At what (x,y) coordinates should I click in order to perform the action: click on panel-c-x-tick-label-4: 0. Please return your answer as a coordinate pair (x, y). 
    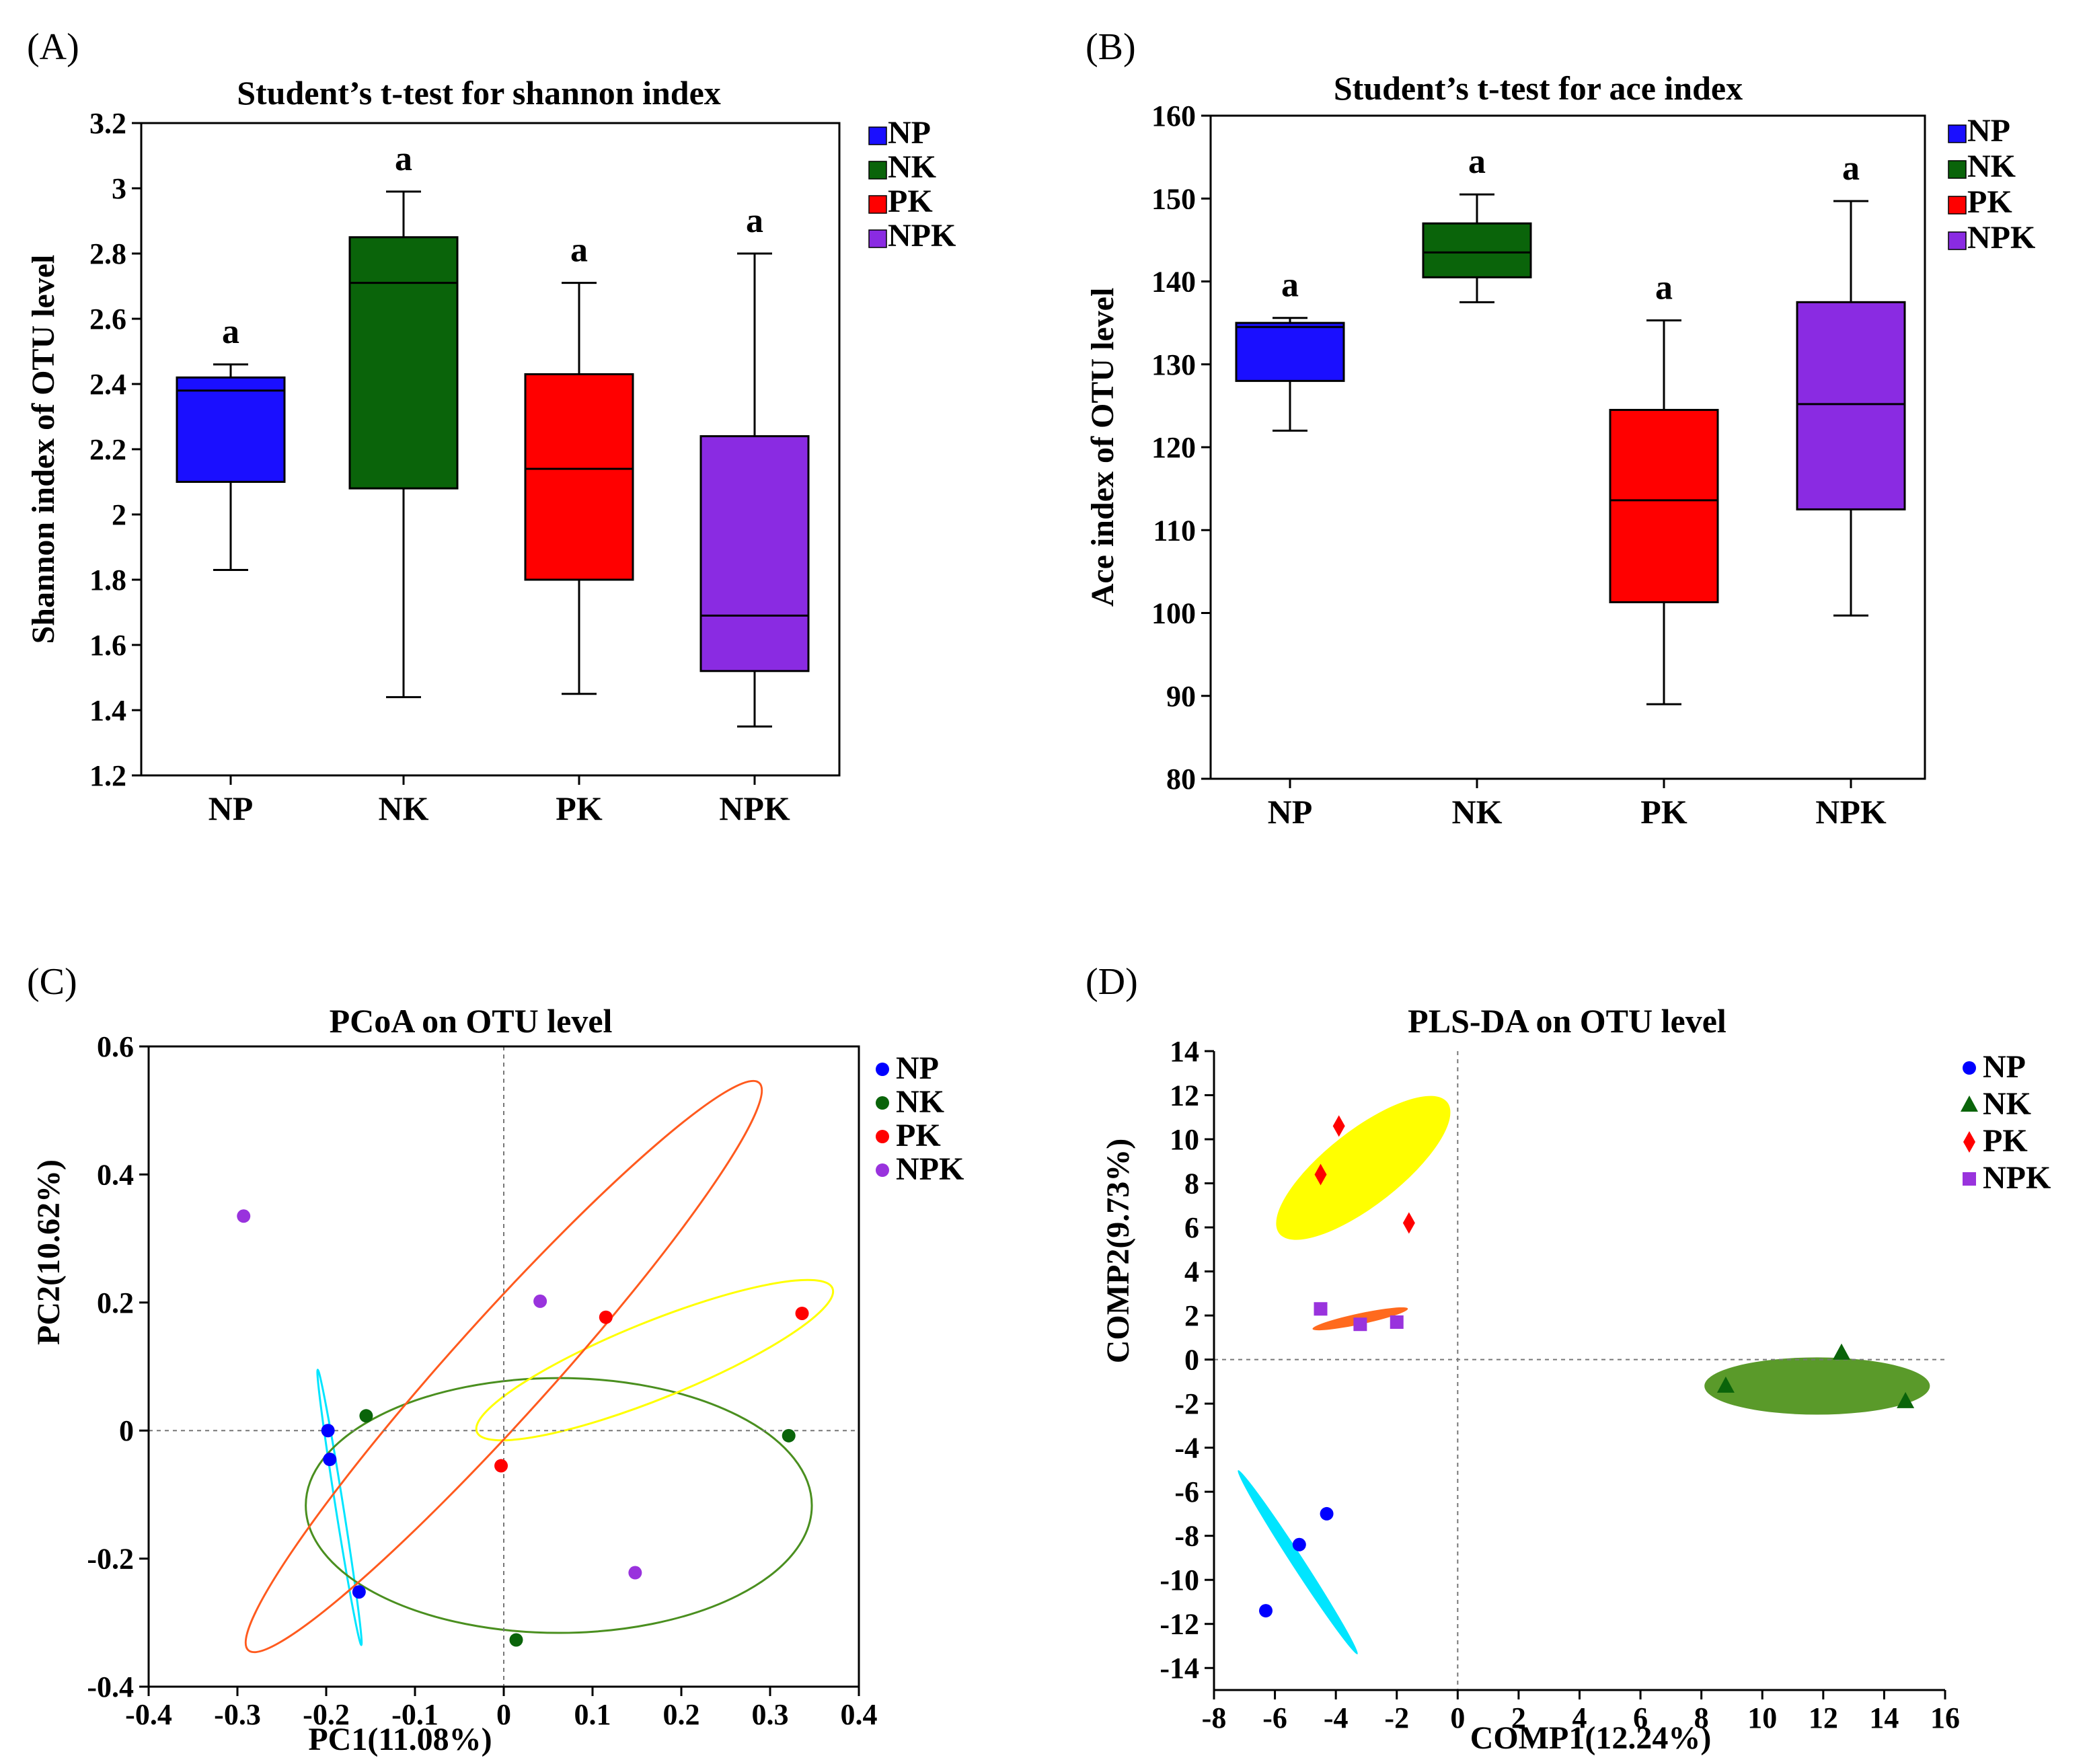
    Looking at the image, I should click on (504, 1715).